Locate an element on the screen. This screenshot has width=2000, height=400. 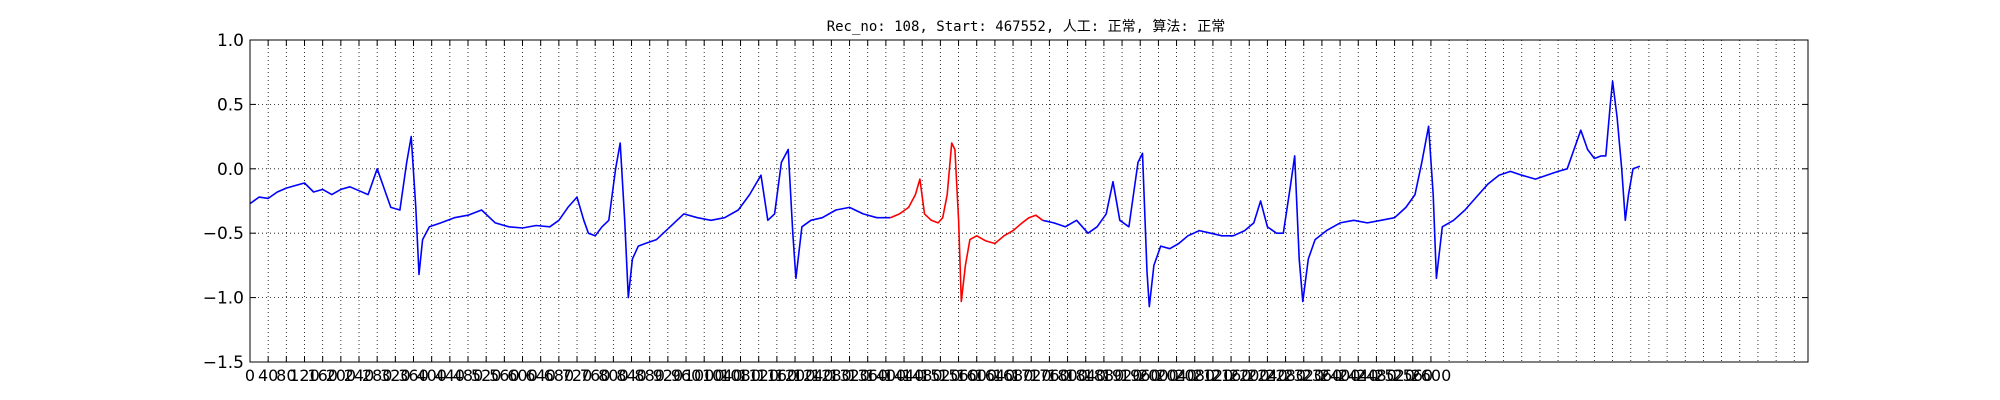
x-tick-label: 520 is located at coordinates (486, 375).